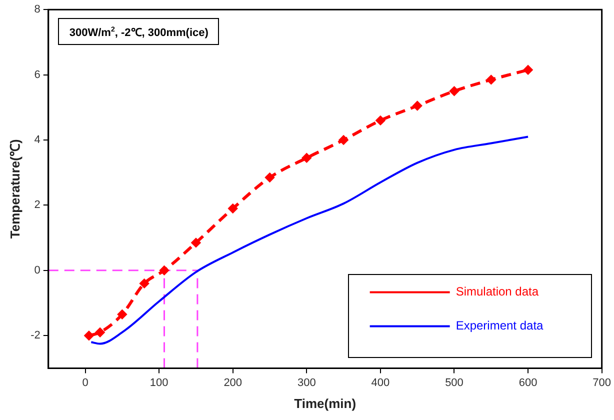 Image resolution: width=614 pixels, height=420 pixels. I want to click on x-tick-label: 700, so click(602, 382).